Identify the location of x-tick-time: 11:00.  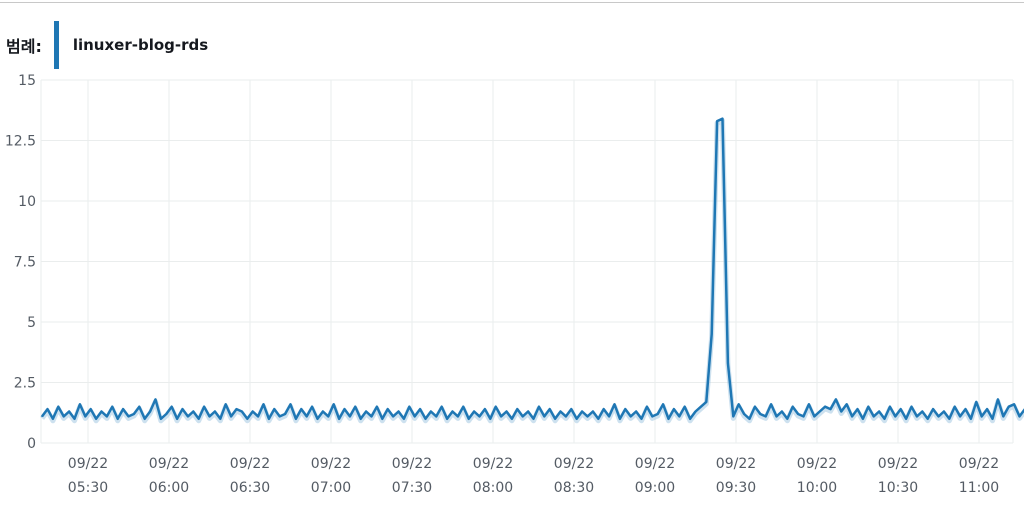
(979, 488).